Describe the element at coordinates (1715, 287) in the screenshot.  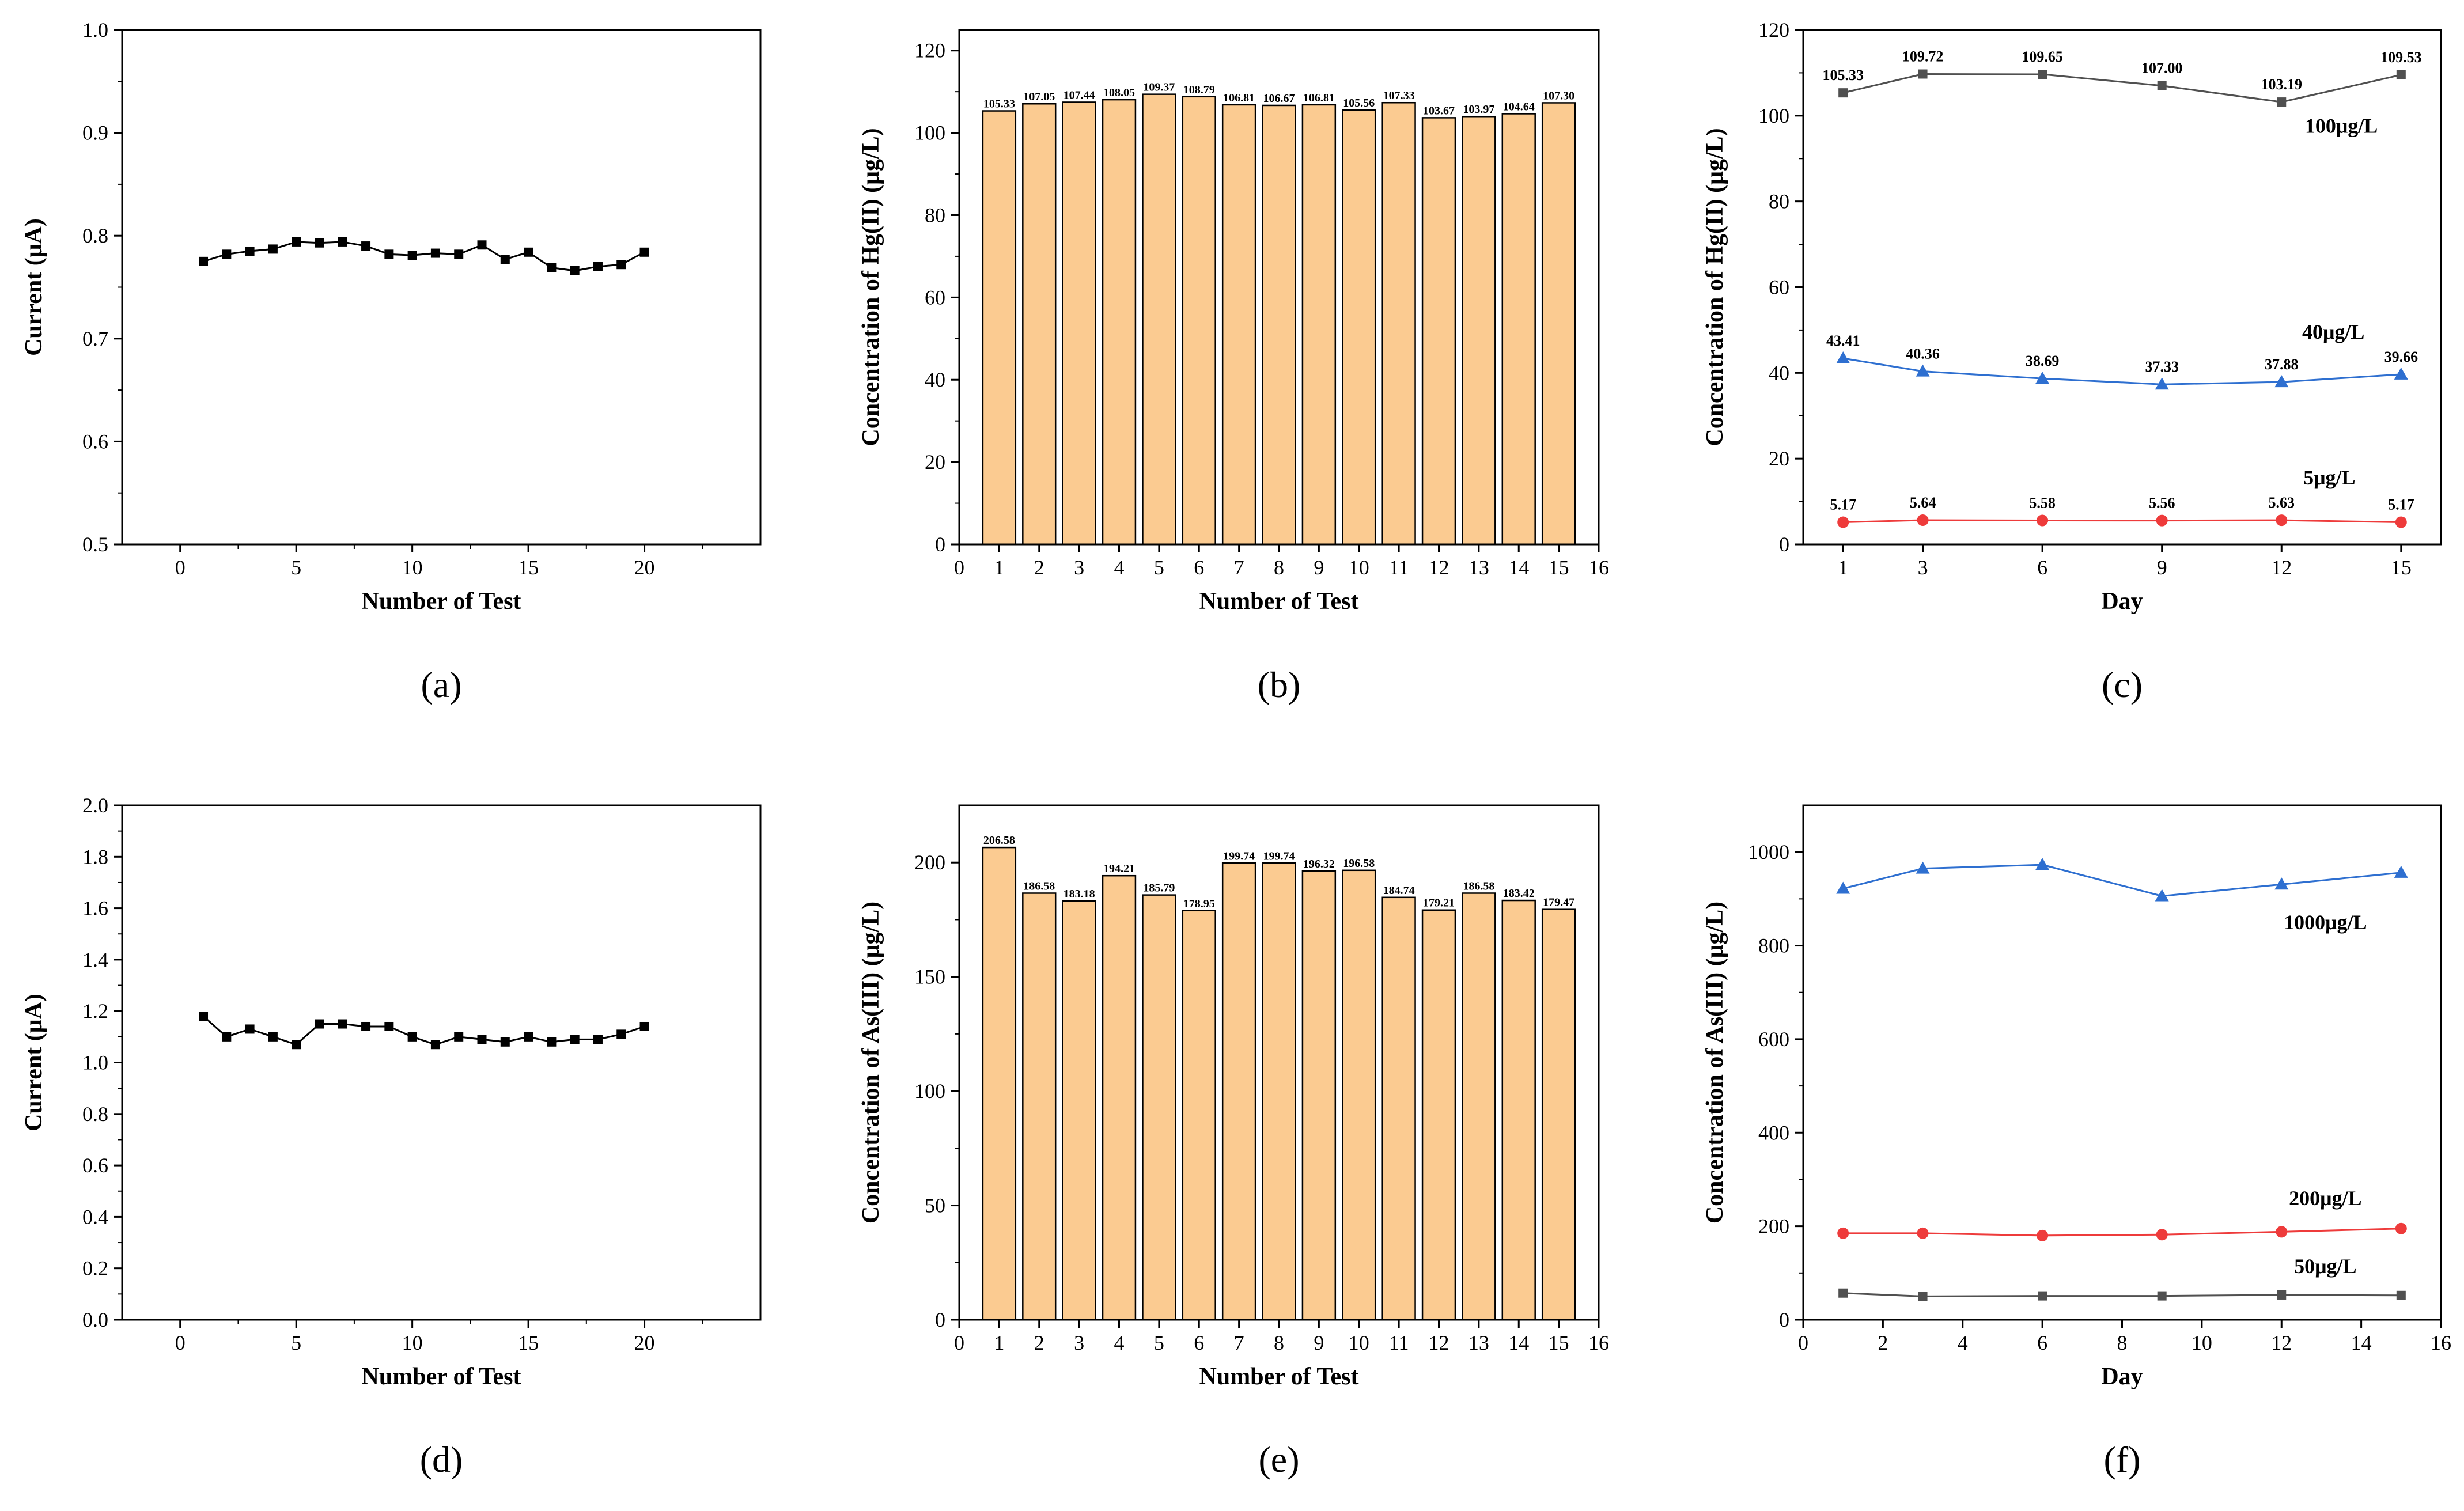
I see `y-axis-title: Concentration of Hg(II) (μg/L)` at that location.